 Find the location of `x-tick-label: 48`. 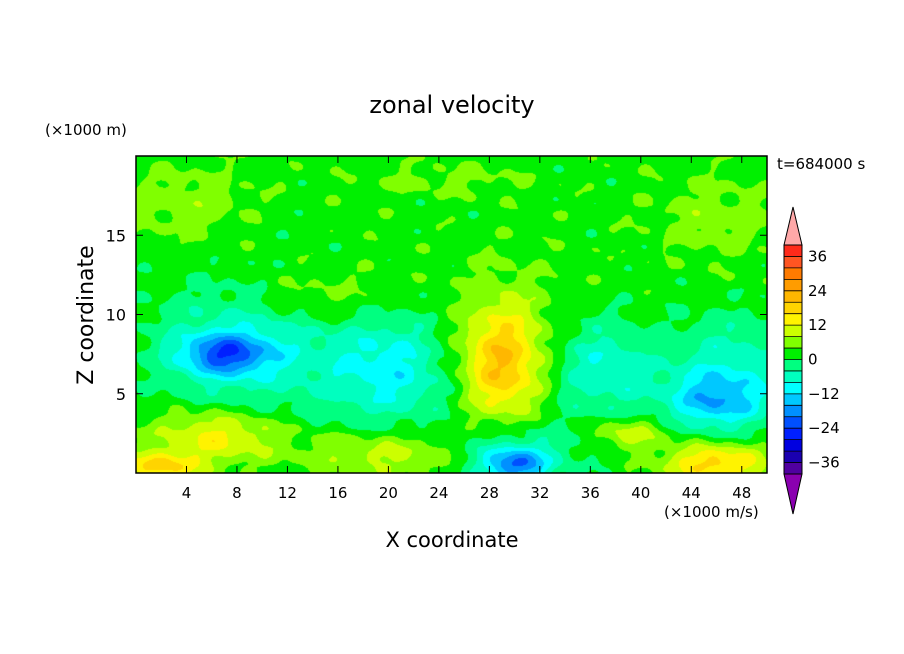

x-tick-label: 48 is located at coordinates (741, 493).